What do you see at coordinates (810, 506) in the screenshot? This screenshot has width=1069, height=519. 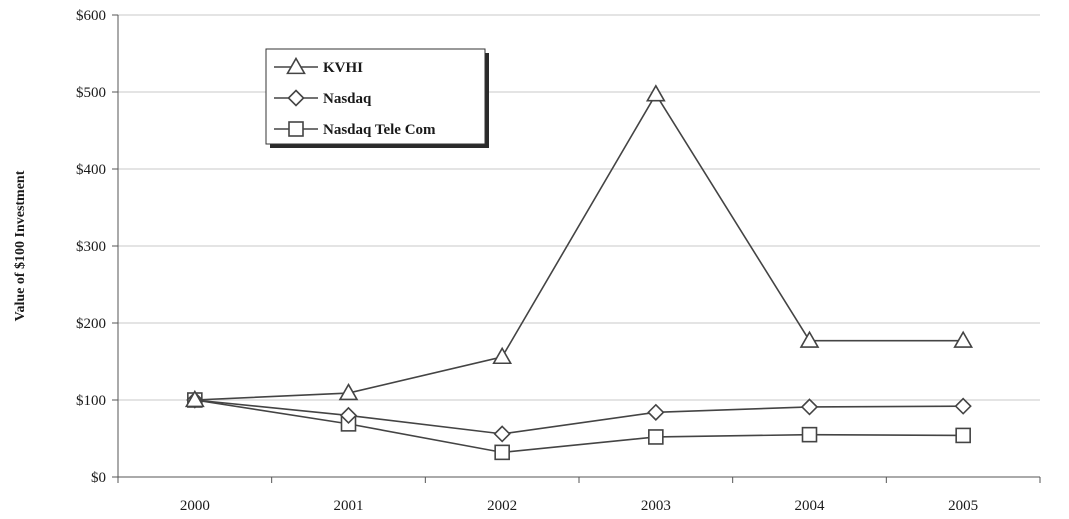 I see `x-tick-label: 2004` at bounding box center [810, 506].